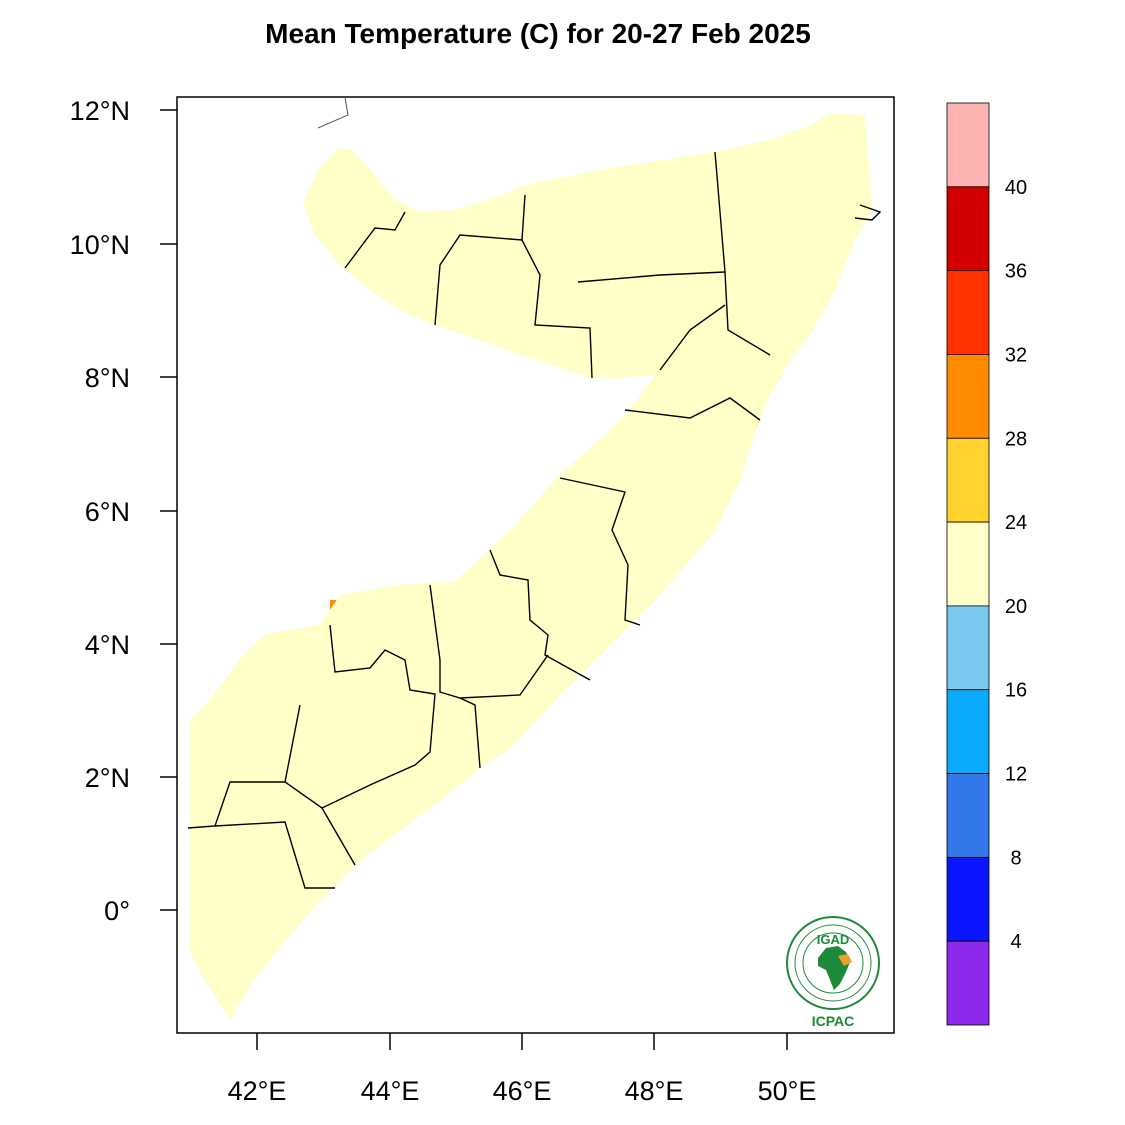 The height and width of the screenshot is (1125, 1125). I want to click on cape-guardafui, so click(868, 212).